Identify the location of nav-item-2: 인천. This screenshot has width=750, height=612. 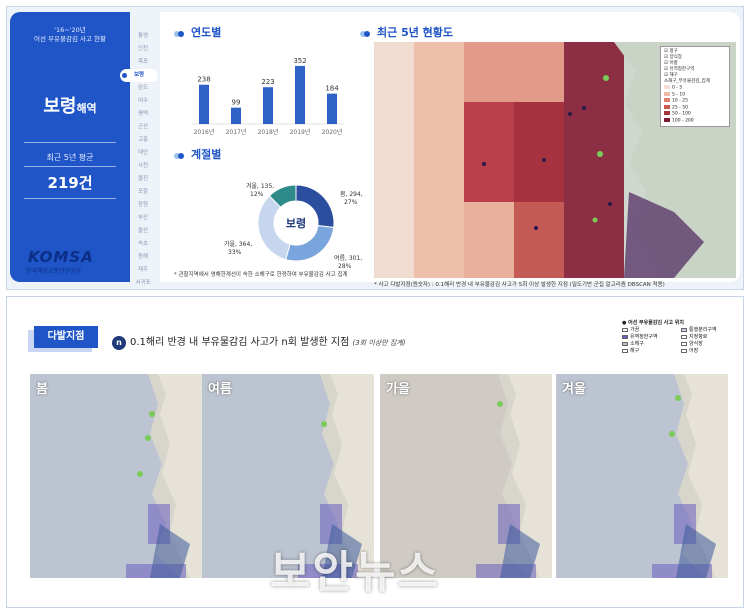
(143, 49).